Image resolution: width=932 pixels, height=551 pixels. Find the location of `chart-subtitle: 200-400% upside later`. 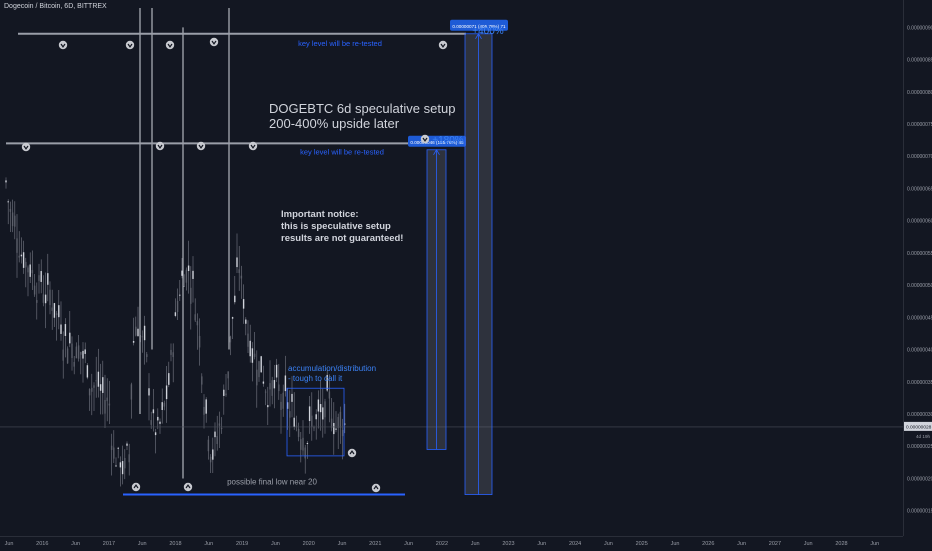

chart-subtitle: 200-400% upside later is located at coordinates (334, 123).